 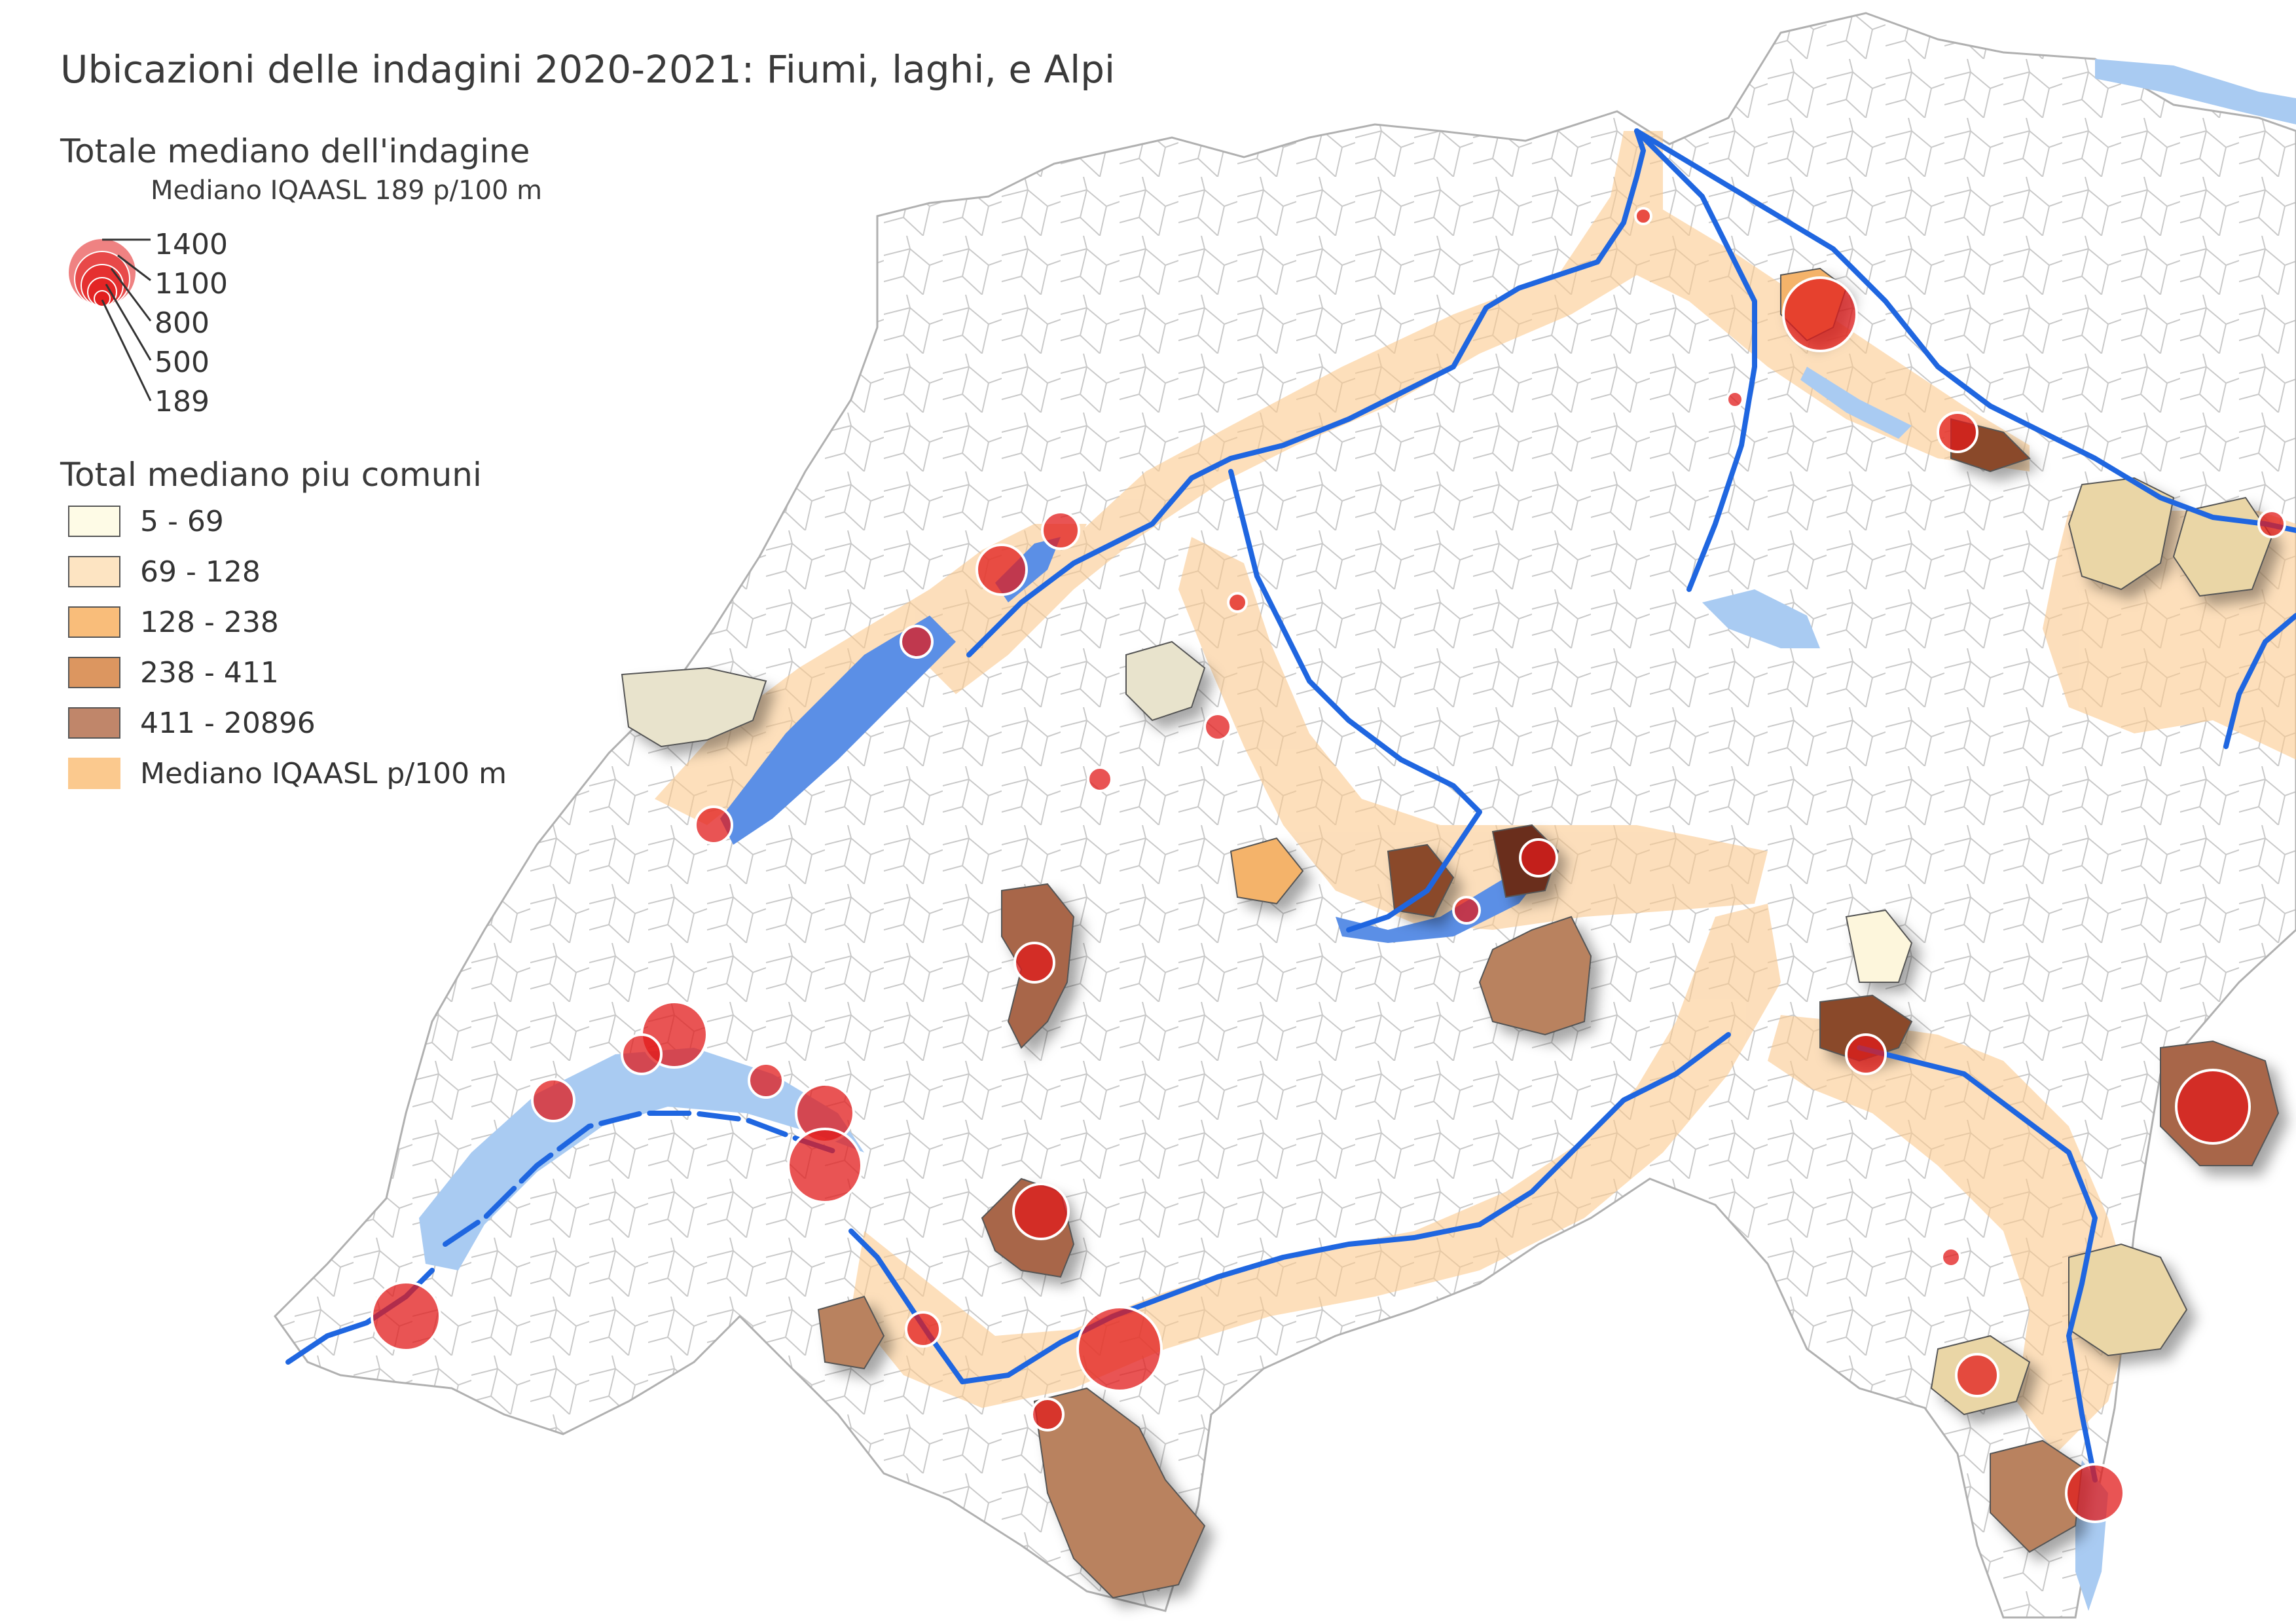 I want to click on legend-class-label: 69 - 128, so click(x=200, y=572).